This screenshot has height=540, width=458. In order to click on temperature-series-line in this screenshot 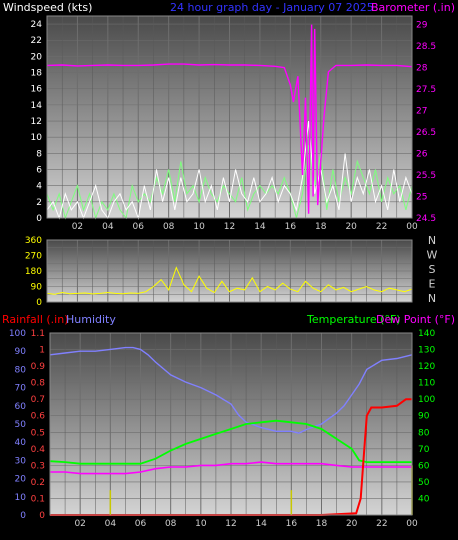, I will do `click(230, 442)`.